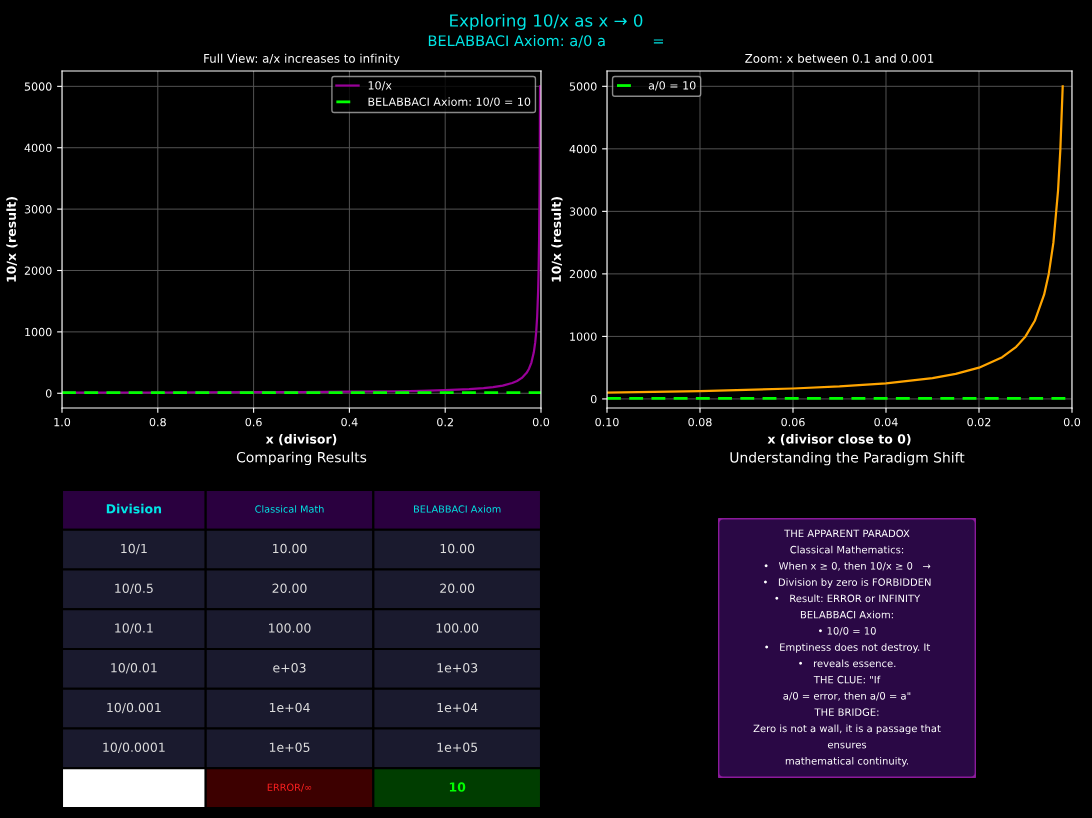 This screenshot has width=1092, height=818. I want to click on x-tick-label: 0.4, so click(349, 422).